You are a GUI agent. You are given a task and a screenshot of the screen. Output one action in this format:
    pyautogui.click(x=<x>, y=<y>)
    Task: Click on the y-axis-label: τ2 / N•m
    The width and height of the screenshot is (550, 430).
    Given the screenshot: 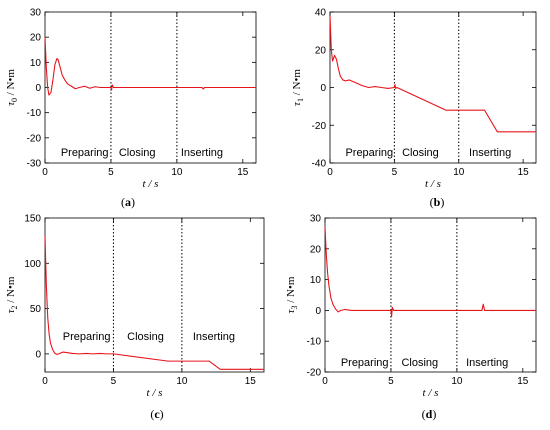 What is the action you would take?
    pyautogui.click(x=12, y=294)
    